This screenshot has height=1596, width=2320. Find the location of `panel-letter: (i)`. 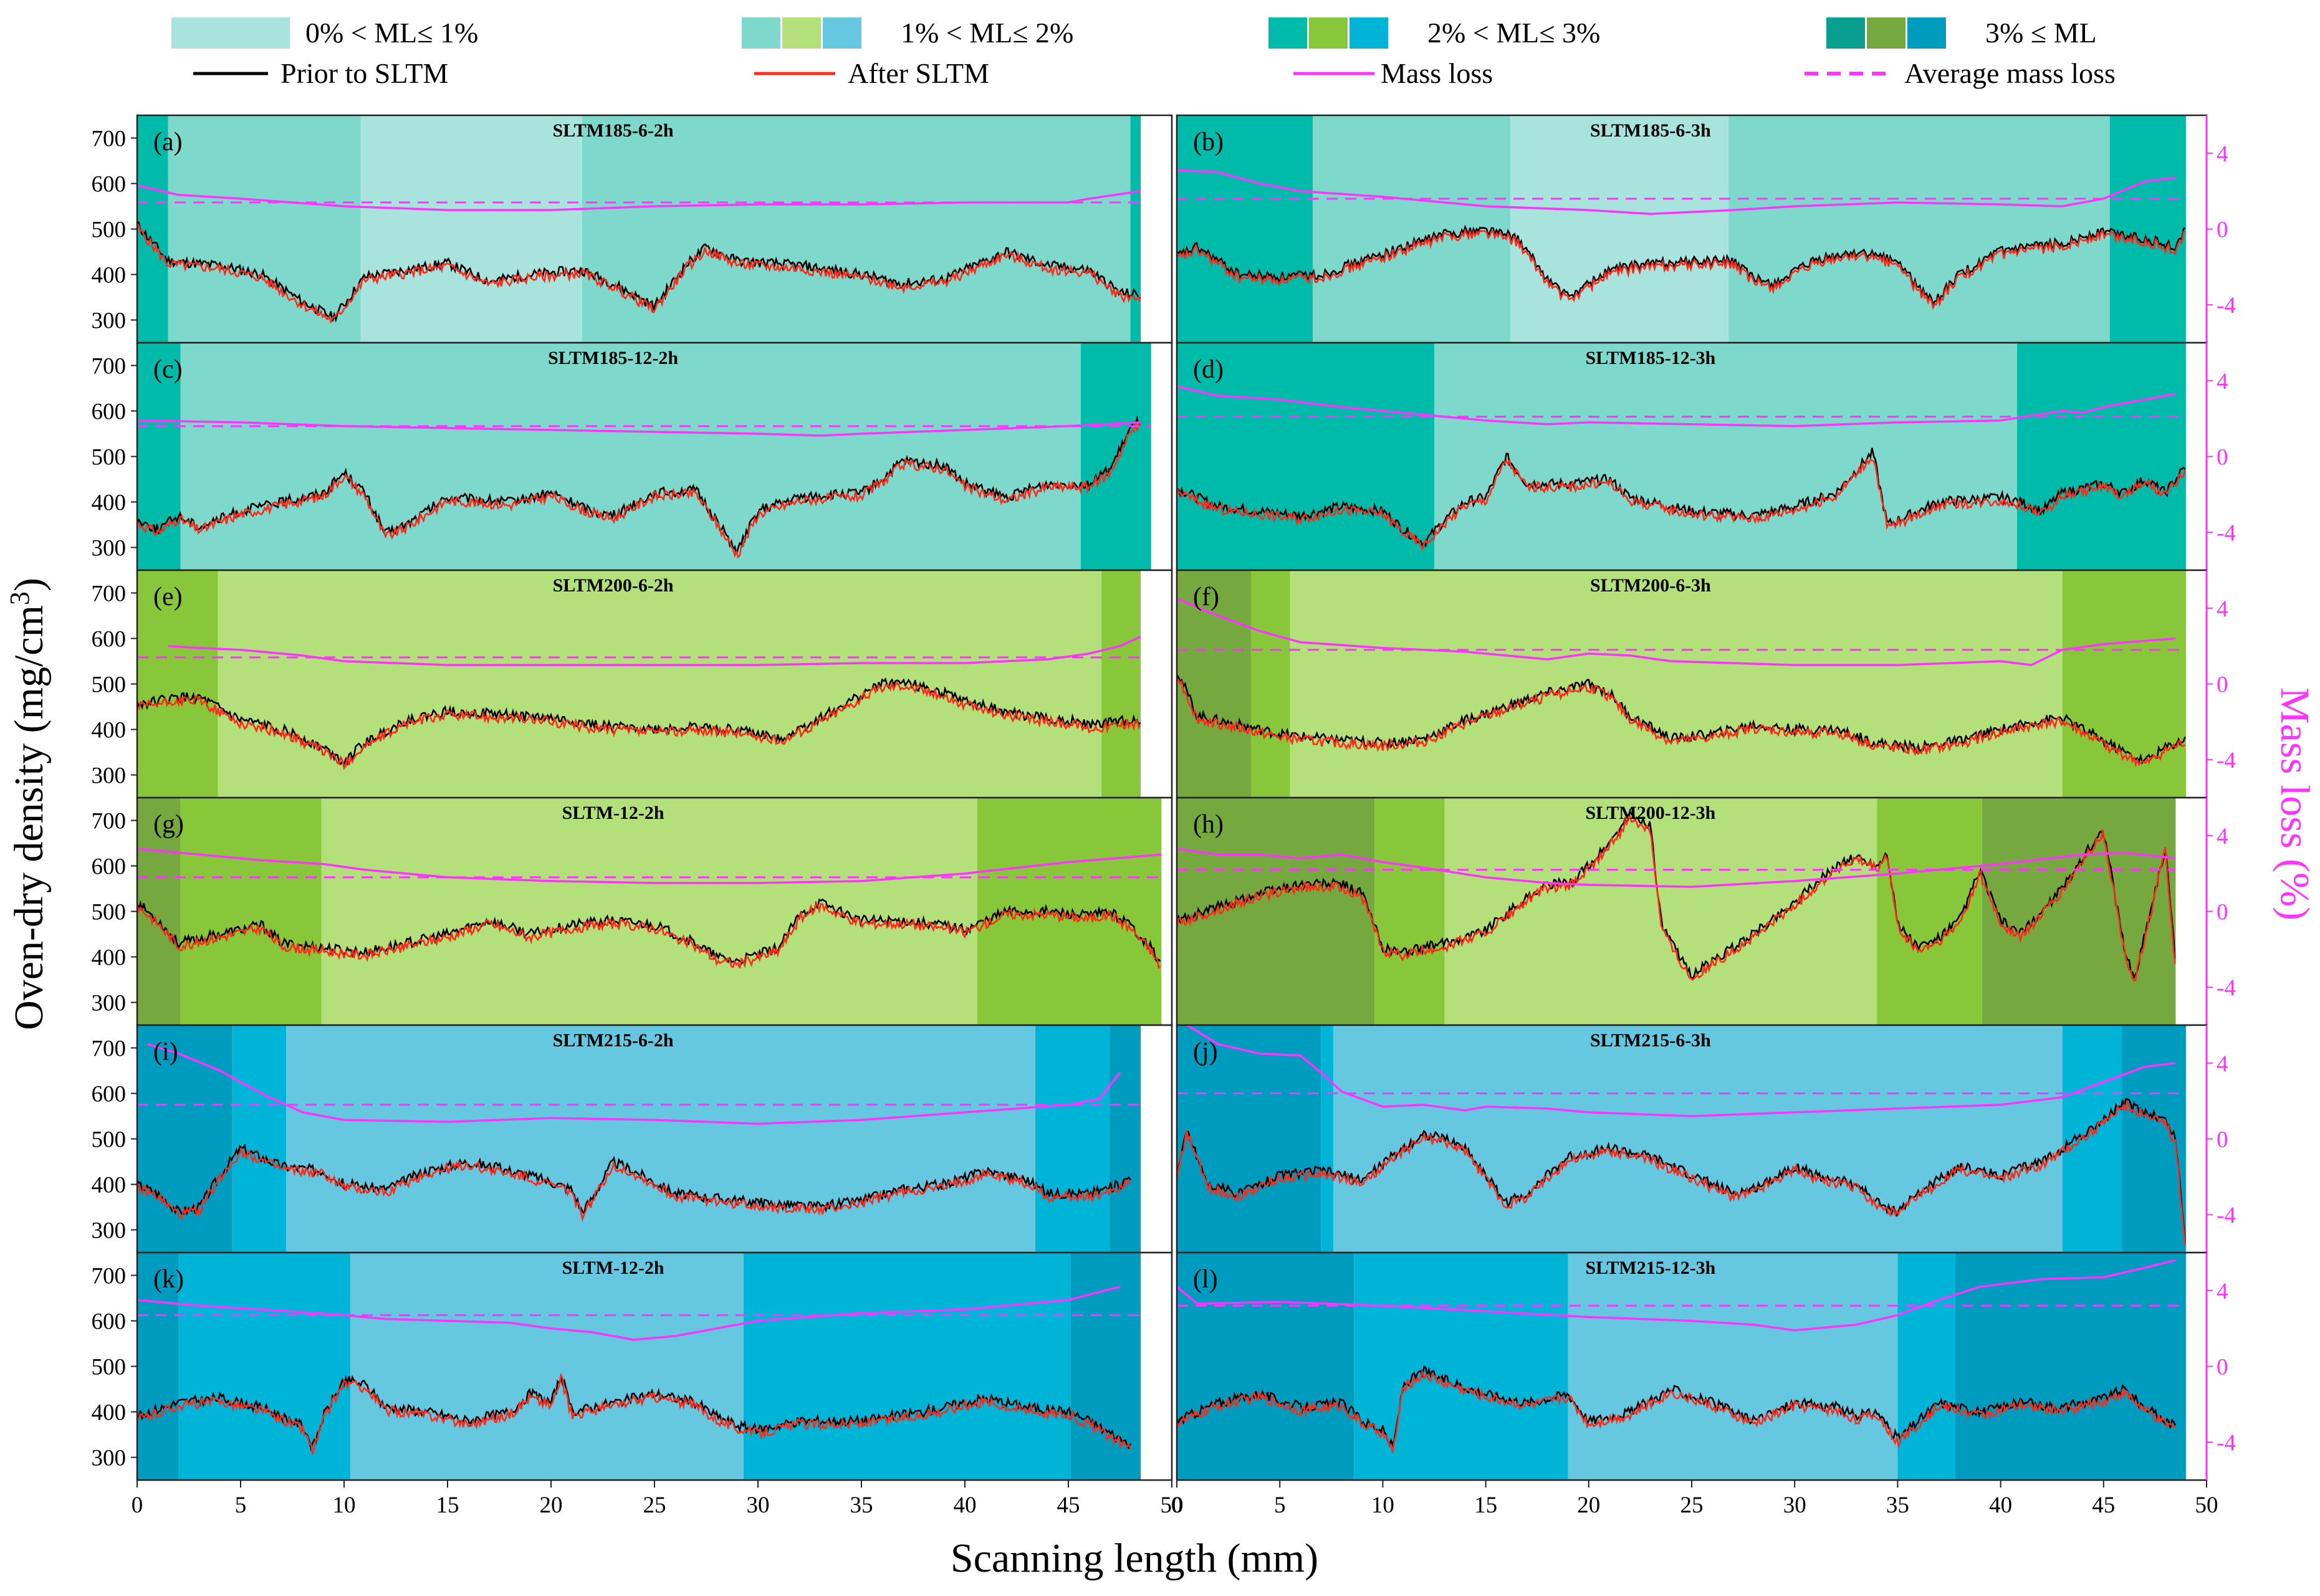

panel-letter: (i) is located at coordinates (166, 1052).